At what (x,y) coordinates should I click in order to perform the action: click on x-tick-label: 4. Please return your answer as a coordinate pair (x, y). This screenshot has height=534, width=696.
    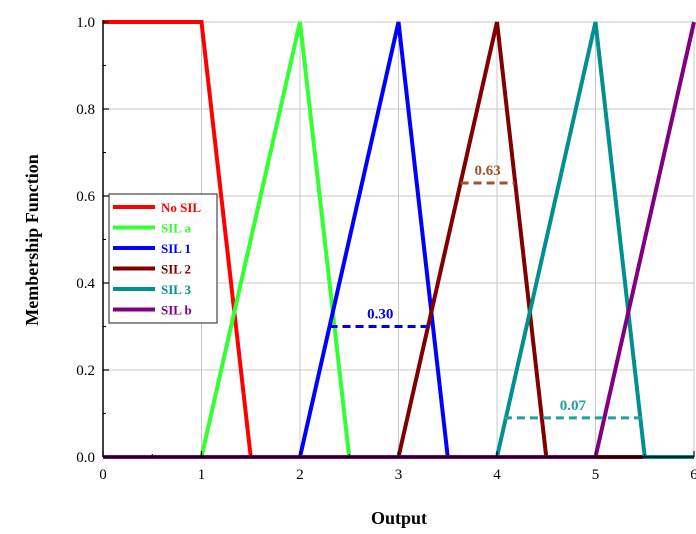
    Looking at the image, I should click on (497, 475).